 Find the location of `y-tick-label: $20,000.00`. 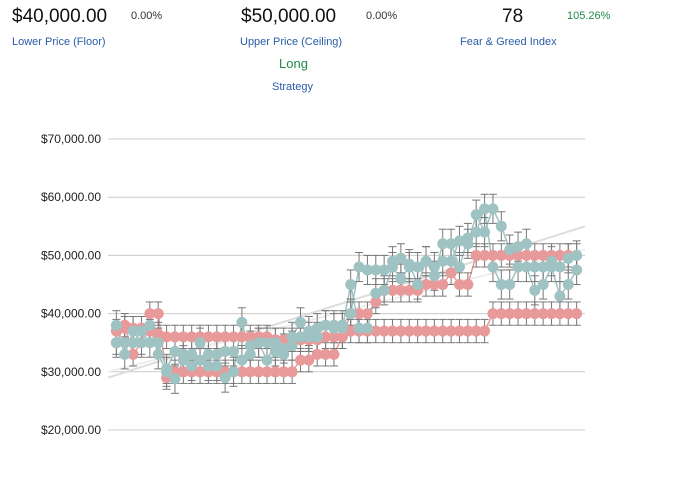

y-tick-label: $20,000.00 is located at coordinates (71, 430).